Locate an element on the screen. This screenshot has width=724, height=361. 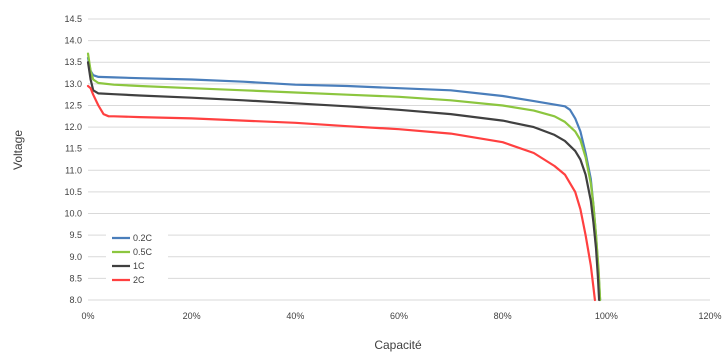
legend: 0.2C 0.5C 1C 2C is located at coordinates (137, 261).